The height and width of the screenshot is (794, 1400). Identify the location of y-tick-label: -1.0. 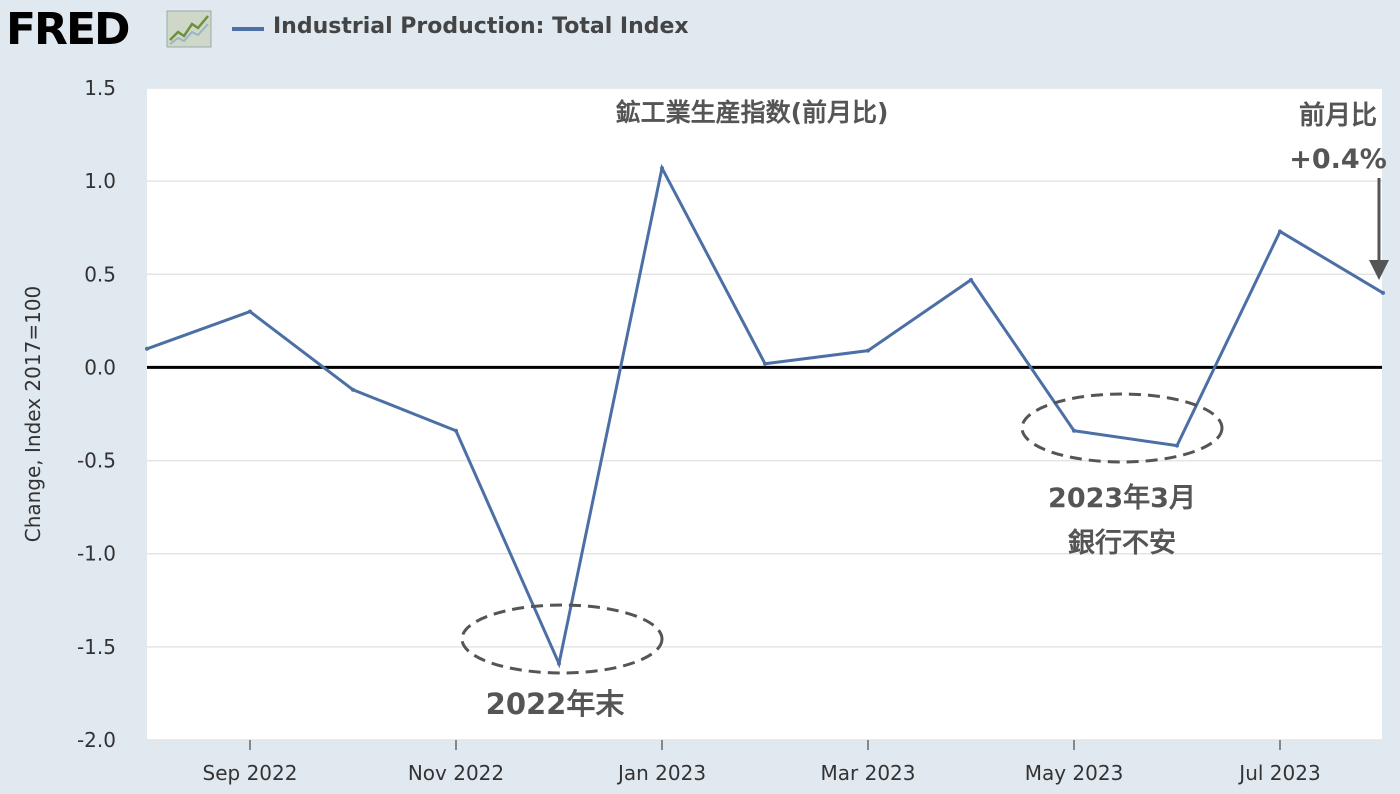
(96, 554).